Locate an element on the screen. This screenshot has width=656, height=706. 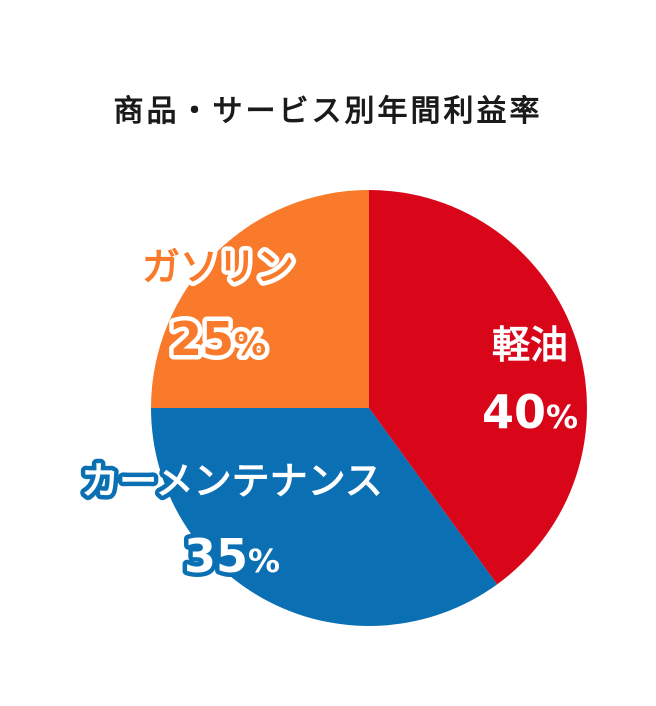
pie-slice is located at coordinates (260, 299).